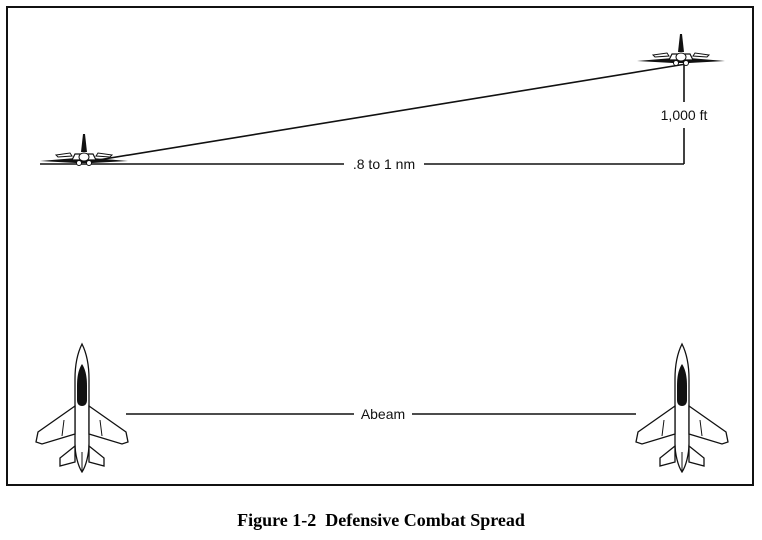  Describe the element at coordinates (381, 520) in the screenshot. I see `figure-caption: Figure 1-2 Defensive Combat Spread` at that location.